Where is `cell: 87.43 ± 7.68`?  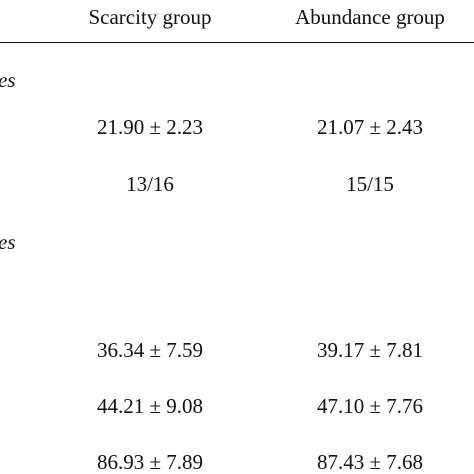 cell: 87.43 ± 7.68 is located at coordinates (370, 462).